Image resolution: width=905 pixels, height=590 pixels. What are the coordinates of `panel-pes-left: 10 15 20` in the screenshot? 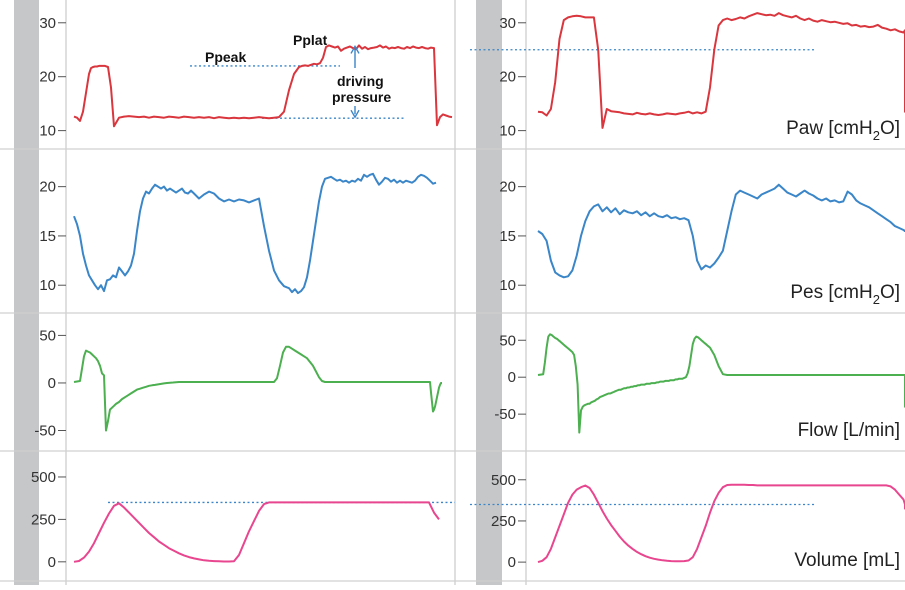 It's located at (238, 233).